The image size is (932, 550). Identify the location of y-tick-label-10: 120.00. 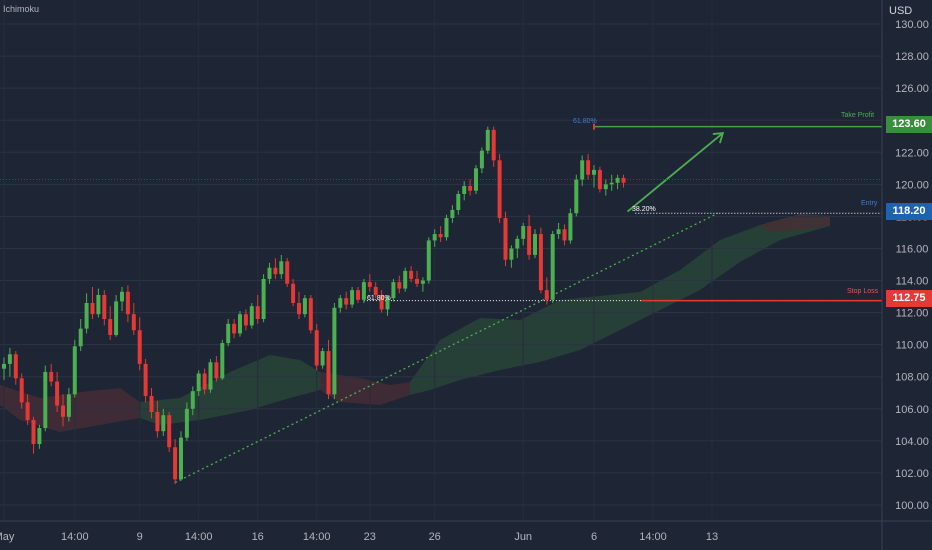
(912, 185).